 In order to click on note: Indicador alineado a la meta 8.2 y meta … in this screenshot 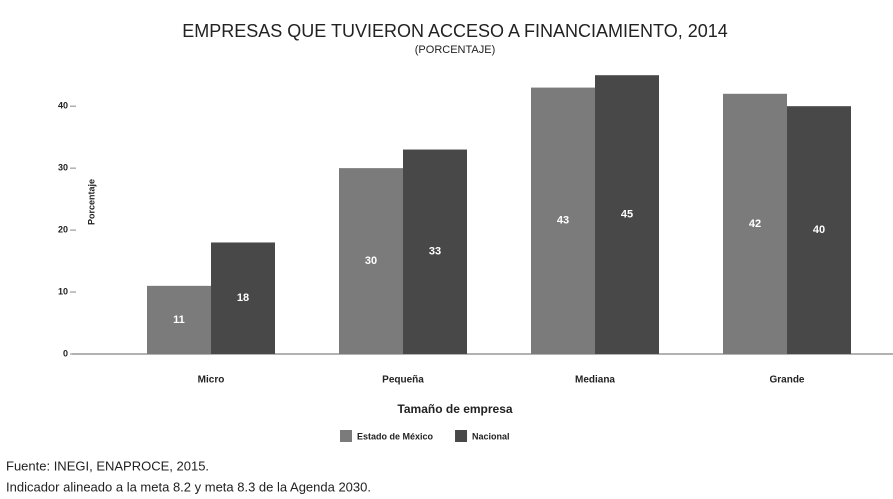, I will do `click(188, 486)`.